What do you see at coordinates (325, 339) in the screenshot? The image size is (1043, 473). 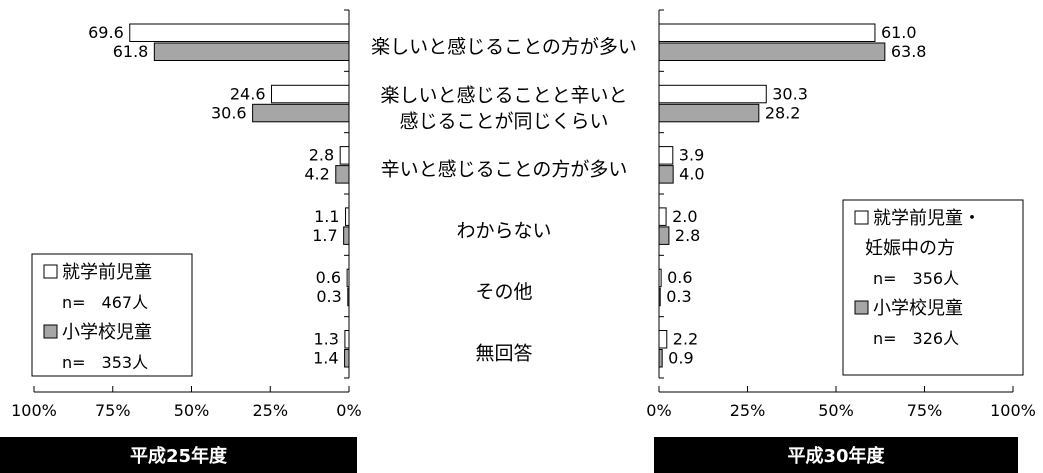 I see `data-label: 1.3` at bounding box center [325, 339].